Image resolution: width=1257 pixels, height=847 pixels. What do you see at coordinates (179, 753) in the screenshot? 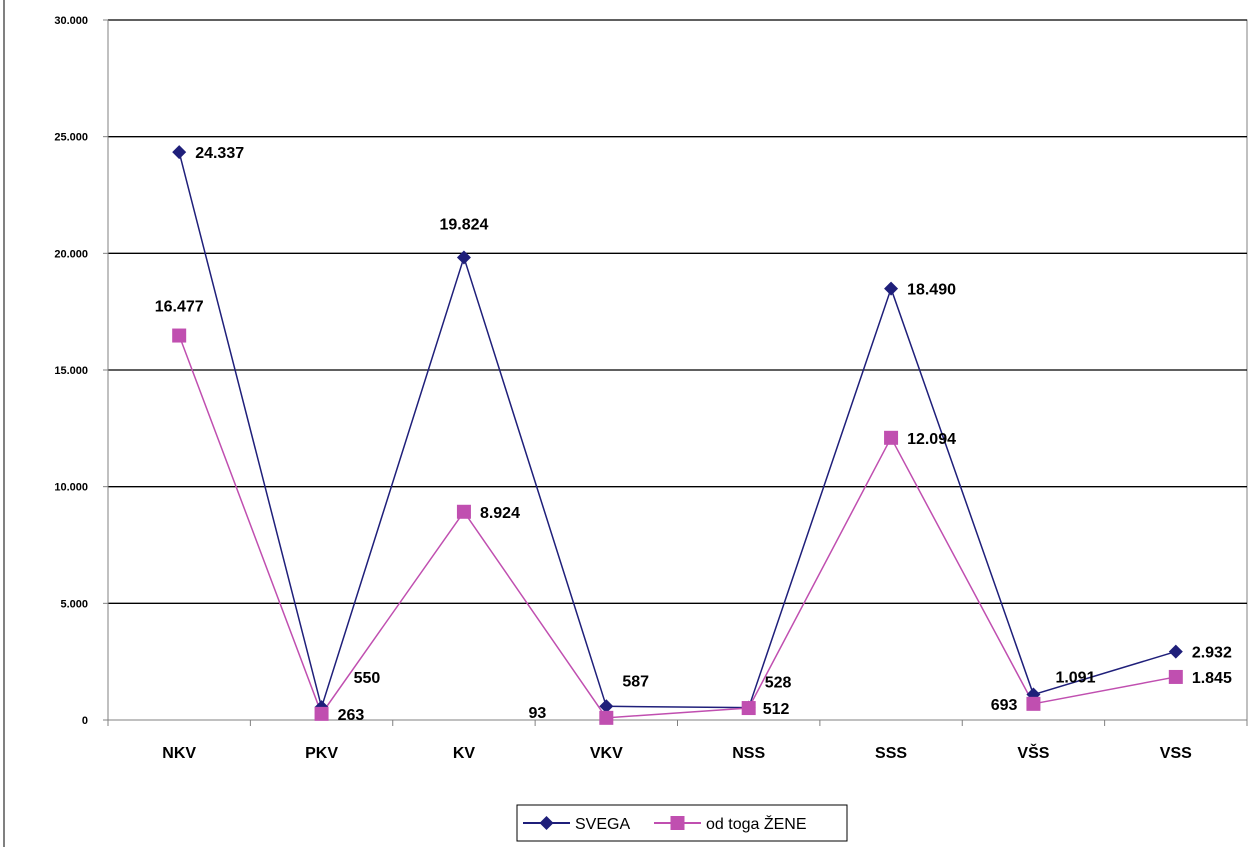
I see `x-tick-label: NKV` at bounding box center [179, 753].